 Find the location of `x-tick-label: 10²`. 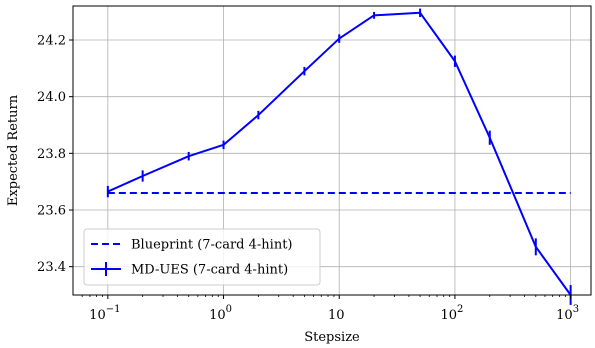

x-tick-label: 10² is located at coordinates (451, 313).